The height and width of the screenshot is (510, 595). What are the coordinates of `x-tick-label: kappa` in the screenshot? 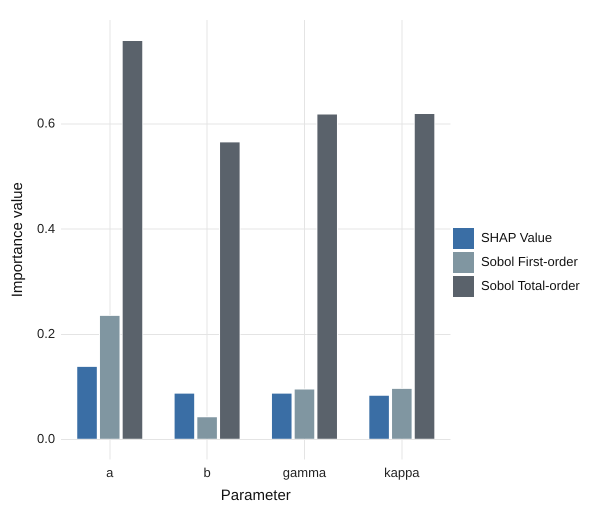 It's located at (402, 472).